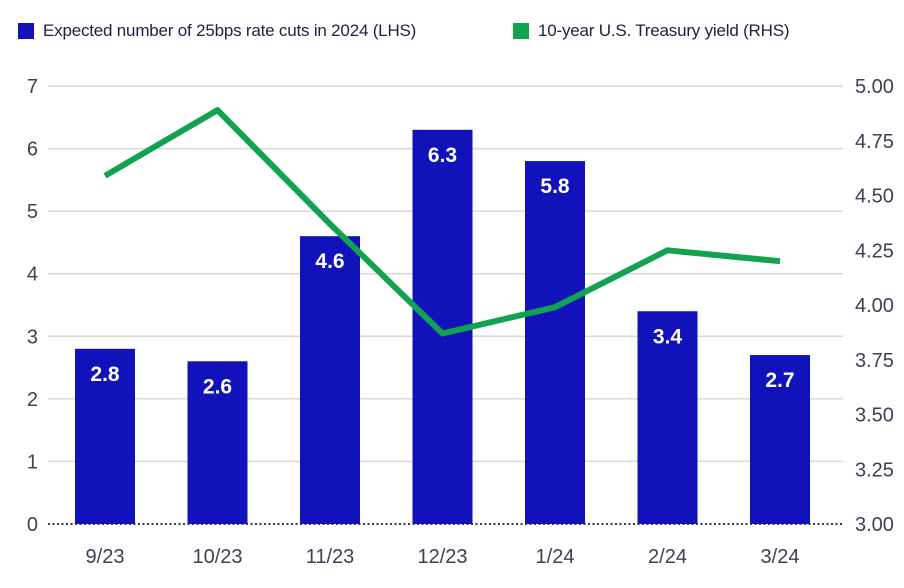 Image resolution: width=904 pixels, height=588 pixels. I want to click on bar-series-swatch-icon, so click(26, 31).